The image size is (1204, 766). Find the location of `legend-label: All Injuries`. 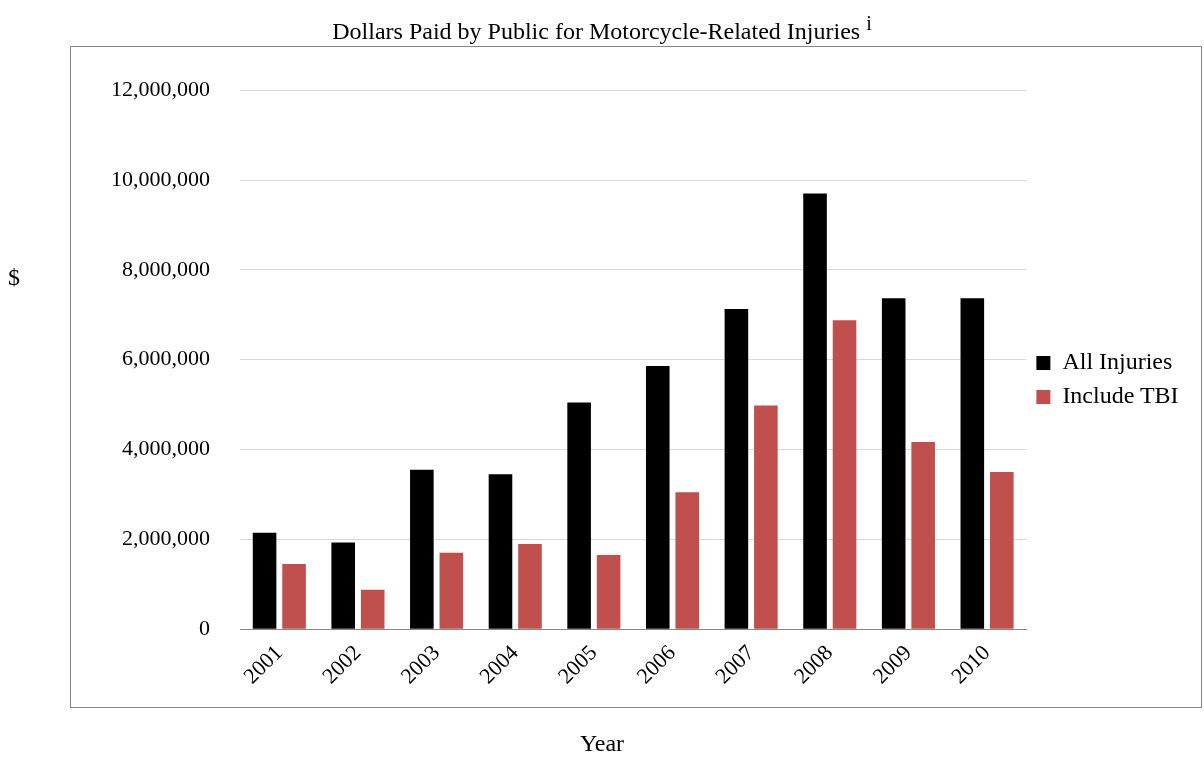

legend-label: All Injuries is located at coordinates (1117, 361).